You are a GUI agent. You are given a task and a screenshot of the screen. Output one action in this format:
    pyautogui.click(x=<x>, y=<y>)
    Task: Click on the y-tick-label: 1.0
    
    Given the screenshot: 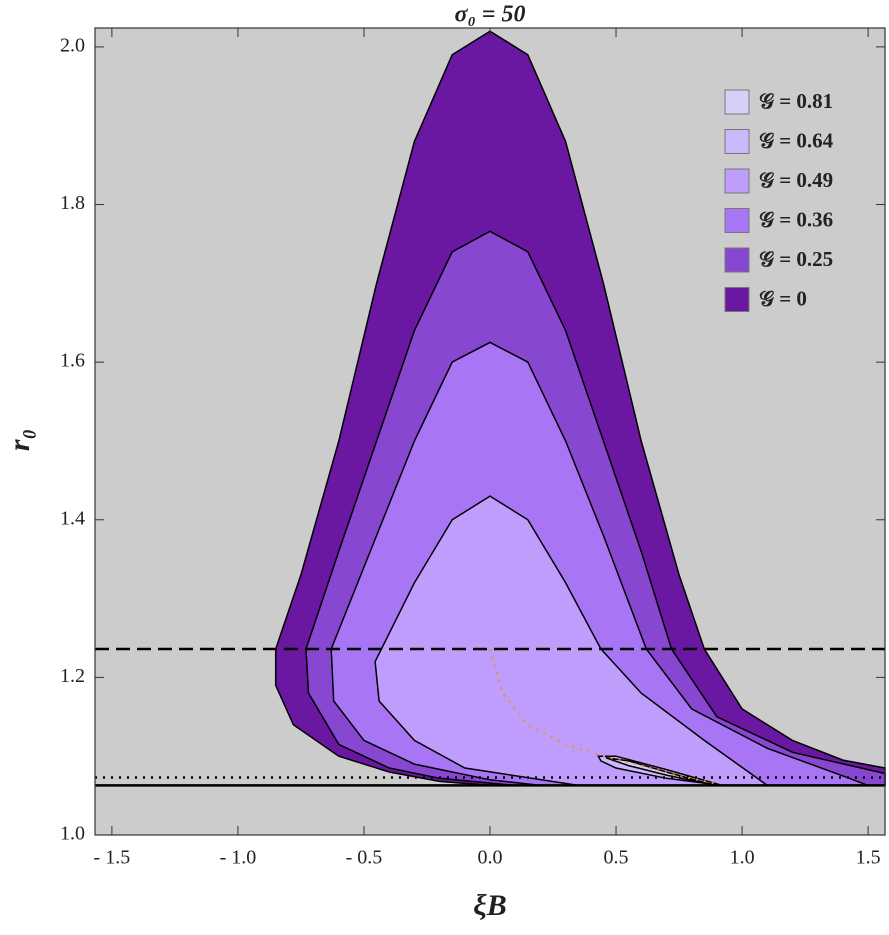 What is the action you would take?
    pyautogui.click(x=72, y=834)
    